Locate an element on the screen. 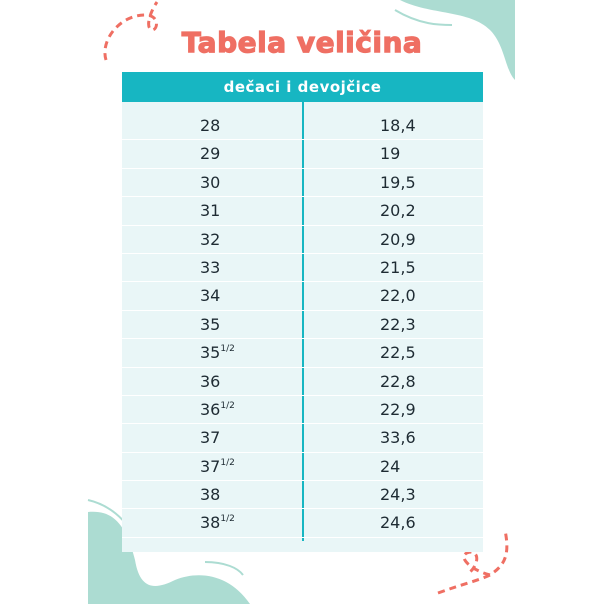 This screenshot has height=604, width=604. foot-length-cm: 22,9 is located at coordinates (398, 409).